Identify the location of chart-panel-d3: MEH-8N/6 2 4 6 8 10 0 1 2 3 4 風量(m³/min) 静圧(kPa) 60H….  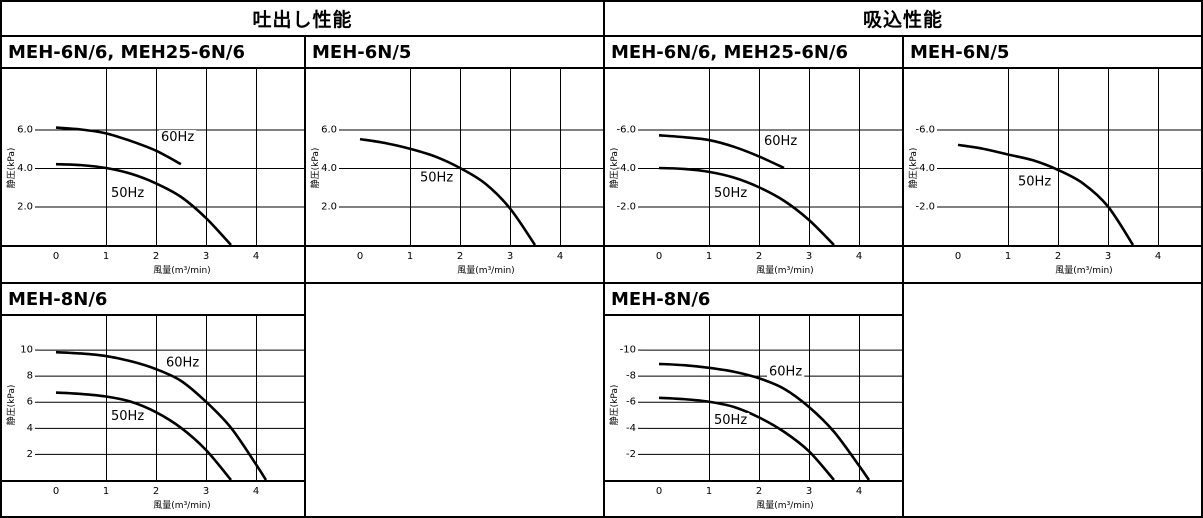
(153, 400).